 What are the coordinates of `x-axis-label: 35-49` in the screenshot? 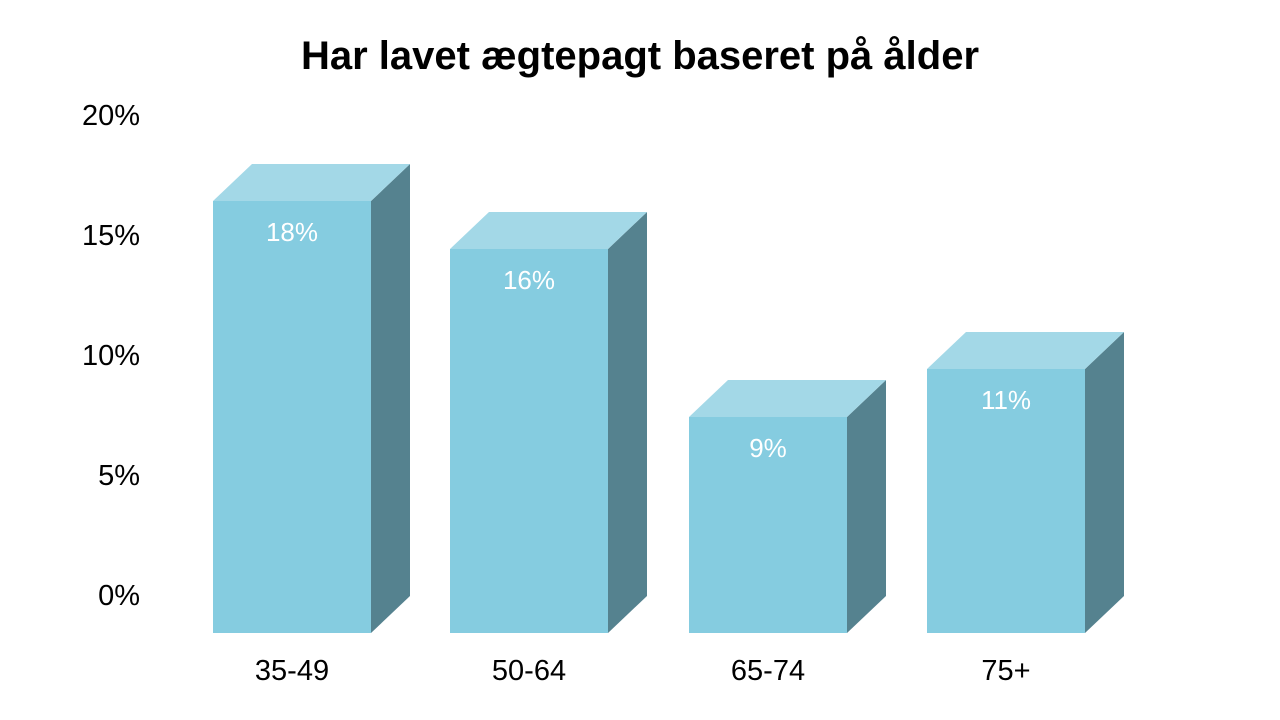 It's located at (292, 671).